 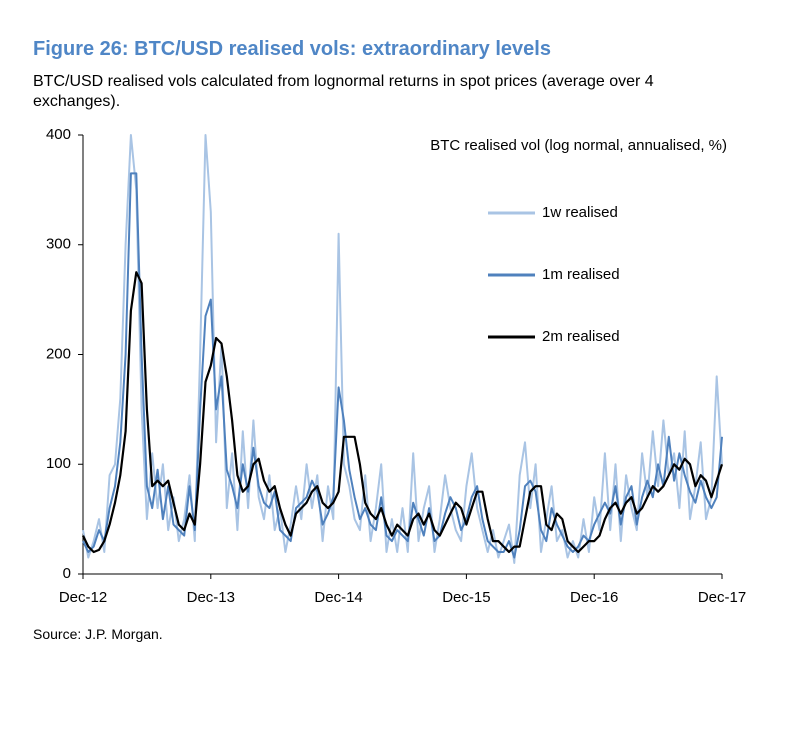 I want to click on x-tick-label: Dec-16, so click(x=594, y=597).